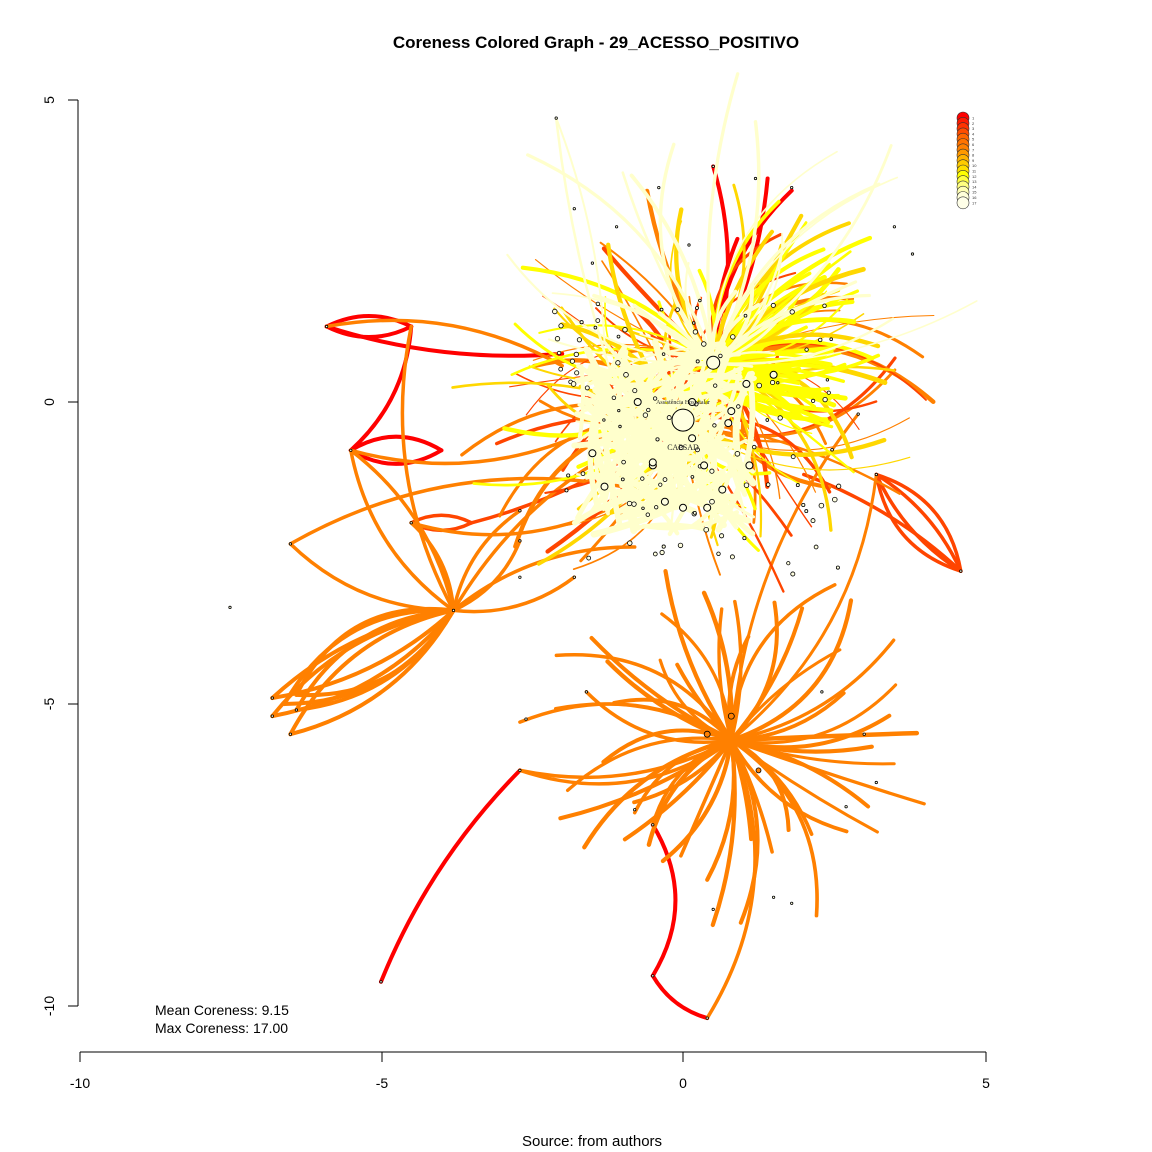  Describe the element at coordinates (973, 128) in the screenshot. I see `legend-label: 3` at that location.